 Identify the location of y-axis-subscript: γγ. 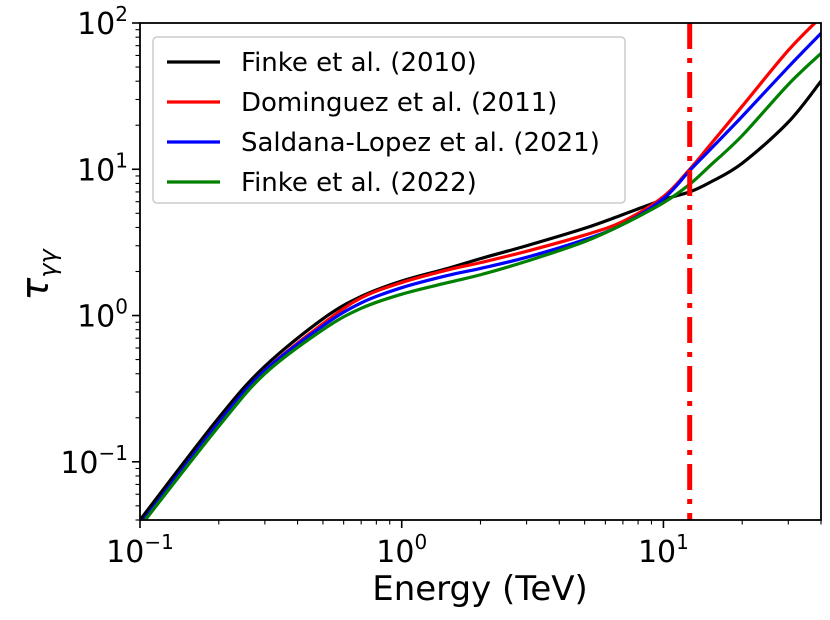
(48, 263).